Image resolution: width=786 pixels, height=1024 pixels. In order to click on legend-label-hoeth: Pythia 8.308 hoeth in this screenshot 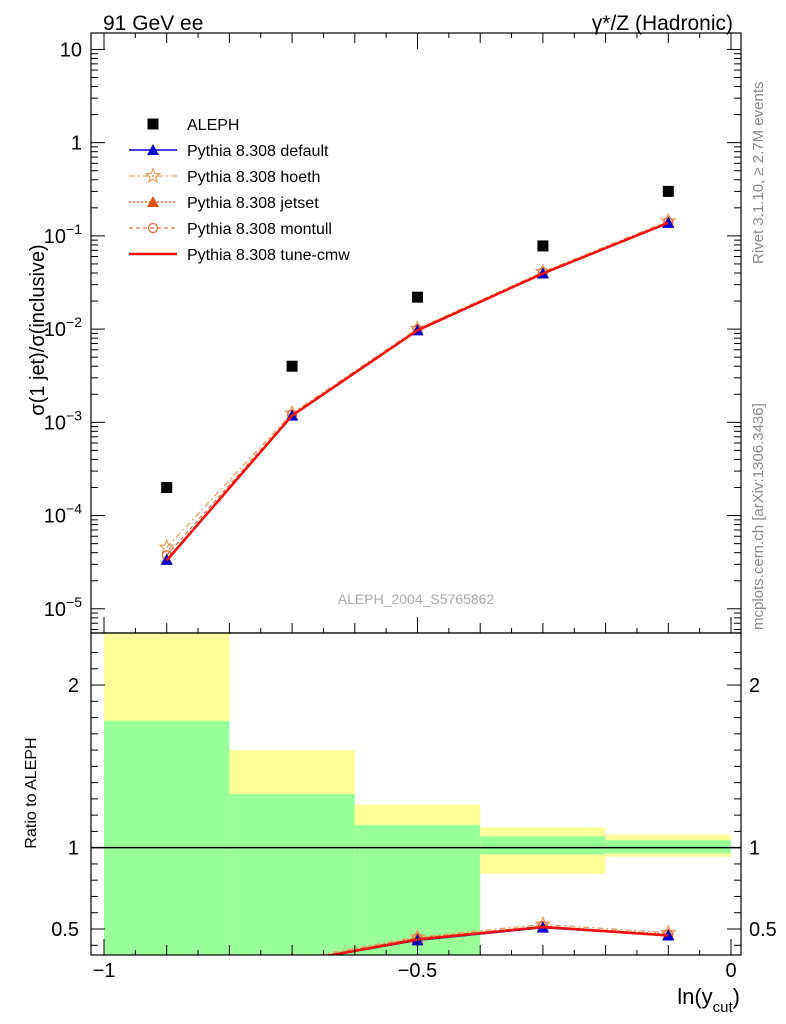, I will do `click(253, 177)`.